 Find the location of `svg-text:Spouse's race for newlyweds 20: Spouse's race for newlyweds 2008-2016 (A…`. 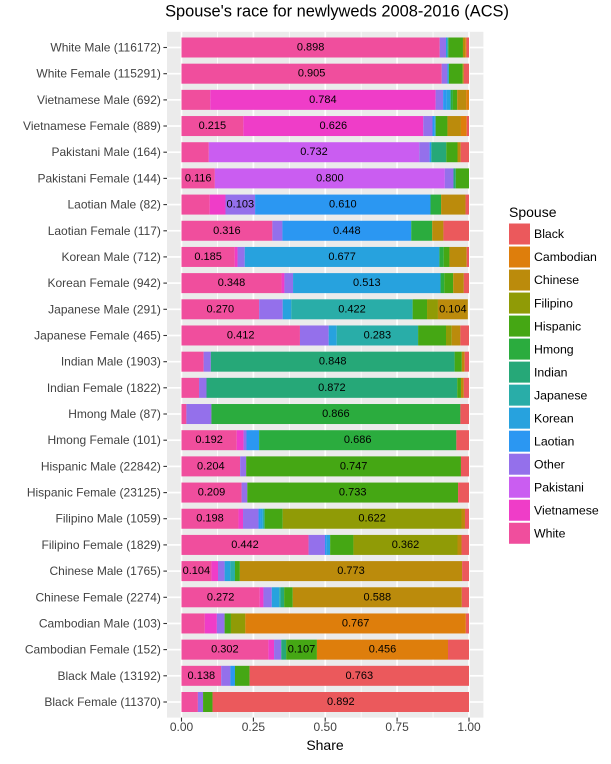

svg-text:Spouse's race for newlyweds 20: Spouse's race for newlyweds 2008-2016 (A… is located at coordinates (337, 12).